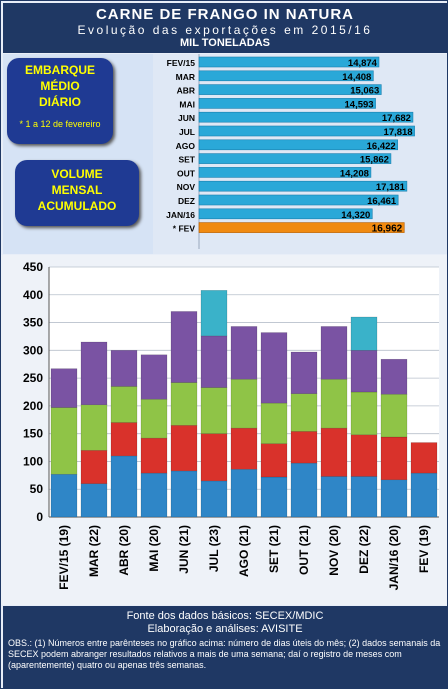 The image size is (448, 689). What do you see at coordinates (186, 187) in the screenshot?
I see `category-label-9: NOV` at bounding box center [186, 187].